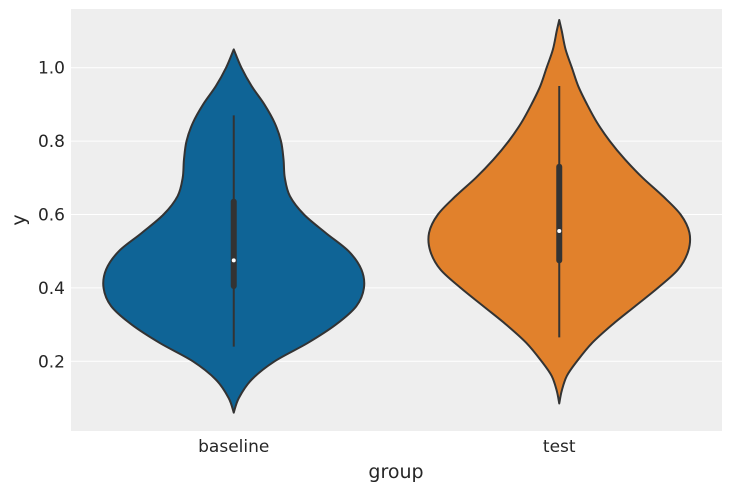  I want to click on x-tick-label: baseline, so click(233, 447).